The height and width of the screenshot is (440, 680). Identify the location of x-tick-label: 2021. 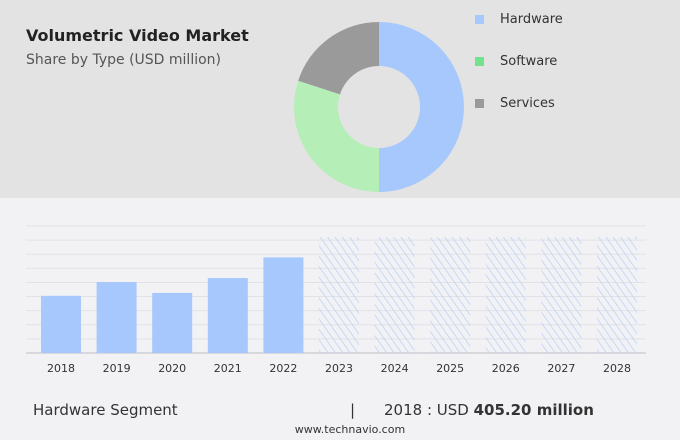
(228, 368).